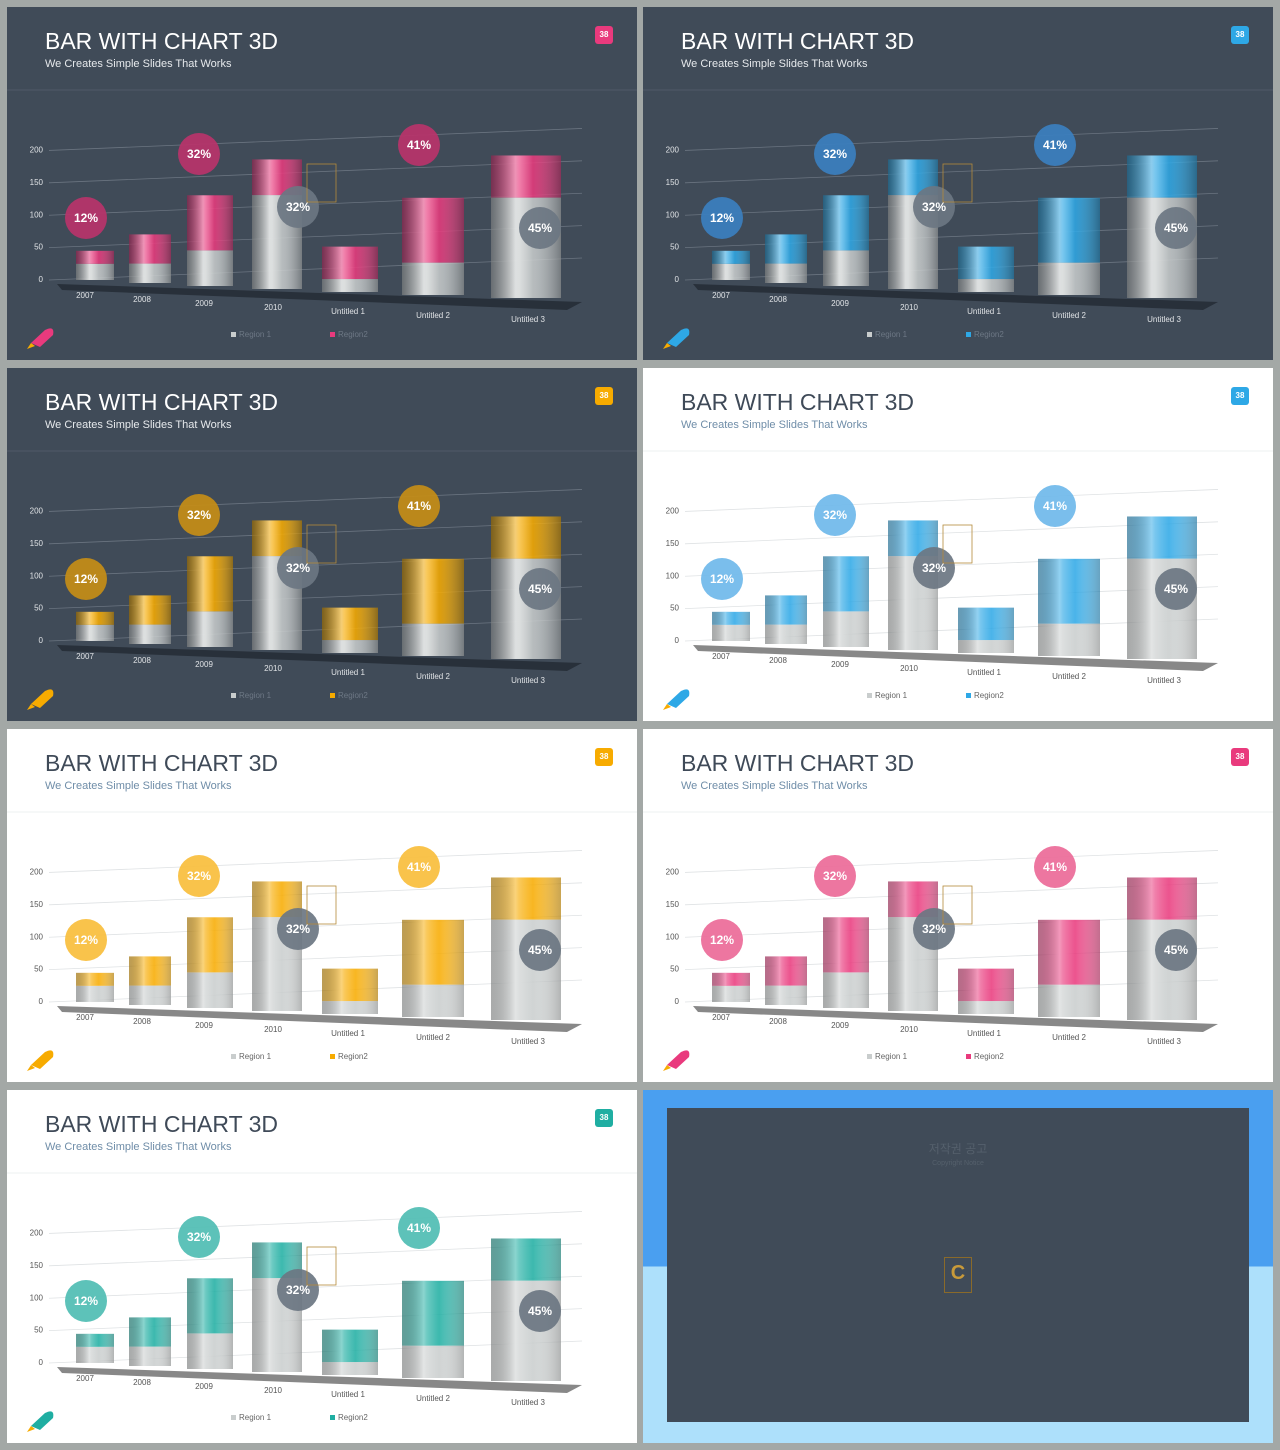 The height and width of the screenshot is (1450, 1280). What do you see at coordinates (958, 1275) in the screenshot?
I see `logo: C` at bounding box center [958, 1275].